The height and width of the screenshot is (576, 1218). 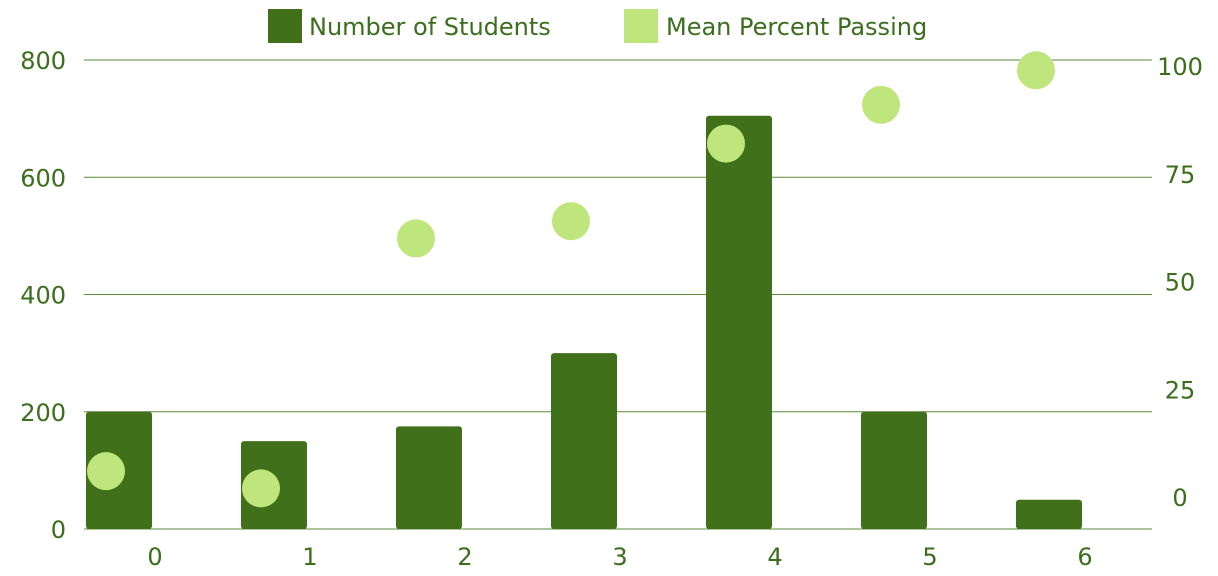 I want to click on right-axis-tick-labels: 0 25 50 75 100, so click(x=1180, y=282).